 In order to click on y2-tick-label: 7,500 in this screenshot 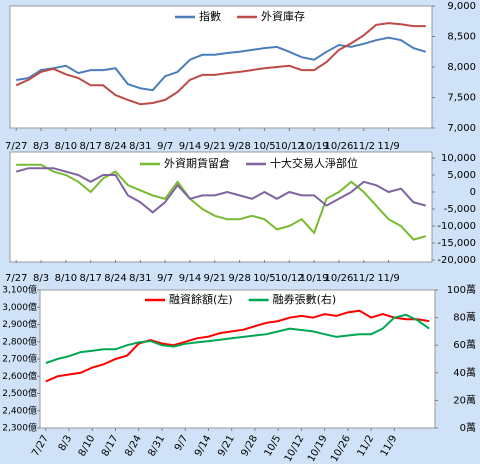, I will do `click(461, 98)`.